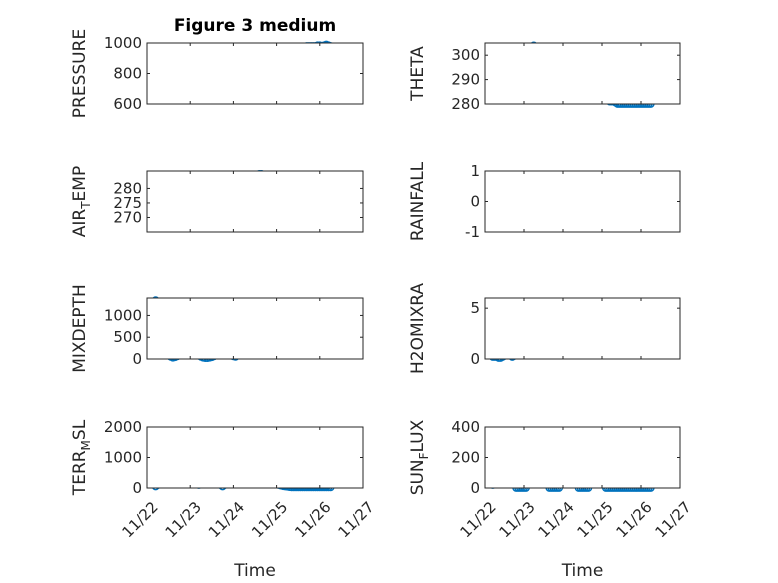 Image resolution: width=778 pixels, height=583 pixels. I want to click on y-axis-label: TERRMSL, so click(81, 457).